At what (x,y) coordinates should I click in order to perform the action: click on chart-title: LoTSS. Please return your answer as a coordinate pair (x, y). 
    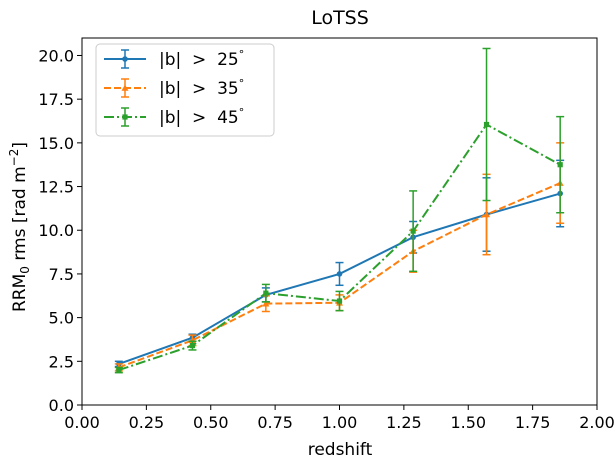
    Looking at the image, I should click on (340, 18).